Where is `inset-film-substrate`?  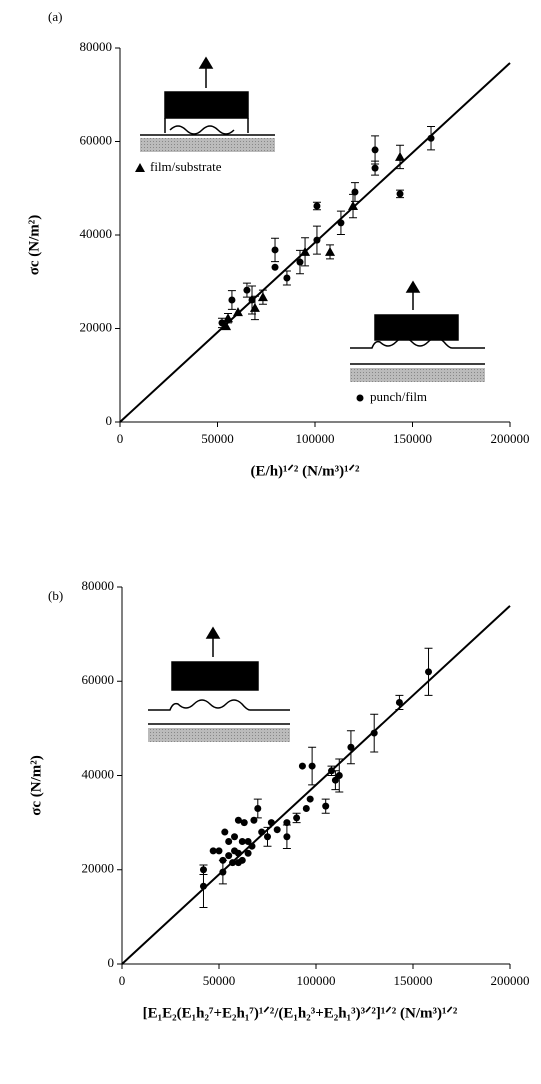
inset-film-substrate is located at coordinates (207, 104).